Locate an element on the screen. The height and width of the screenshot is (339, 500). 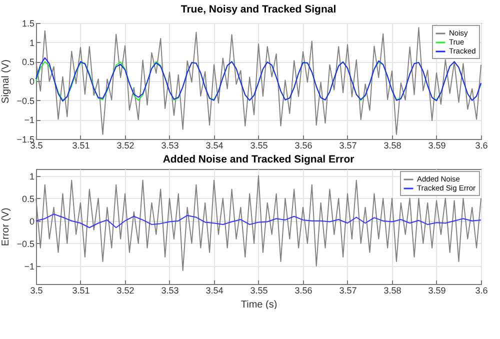
y-tick-label: 1.5 is located at coordinates (28, 23).